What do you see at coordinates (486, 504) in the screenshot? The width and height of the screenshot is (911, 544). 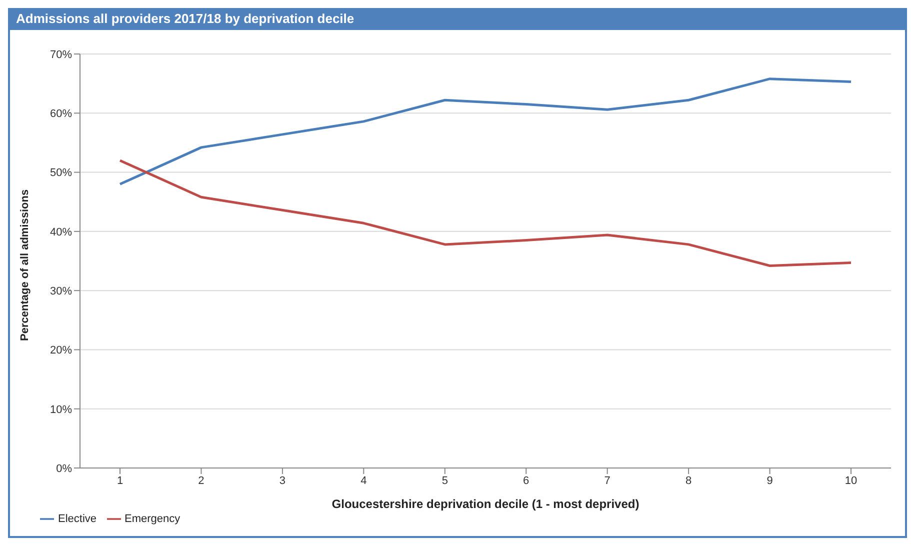 I see `x-axis-title: Gloucestershire deprivation decile (1 - most deprived)` at bounding box center [486, 504].